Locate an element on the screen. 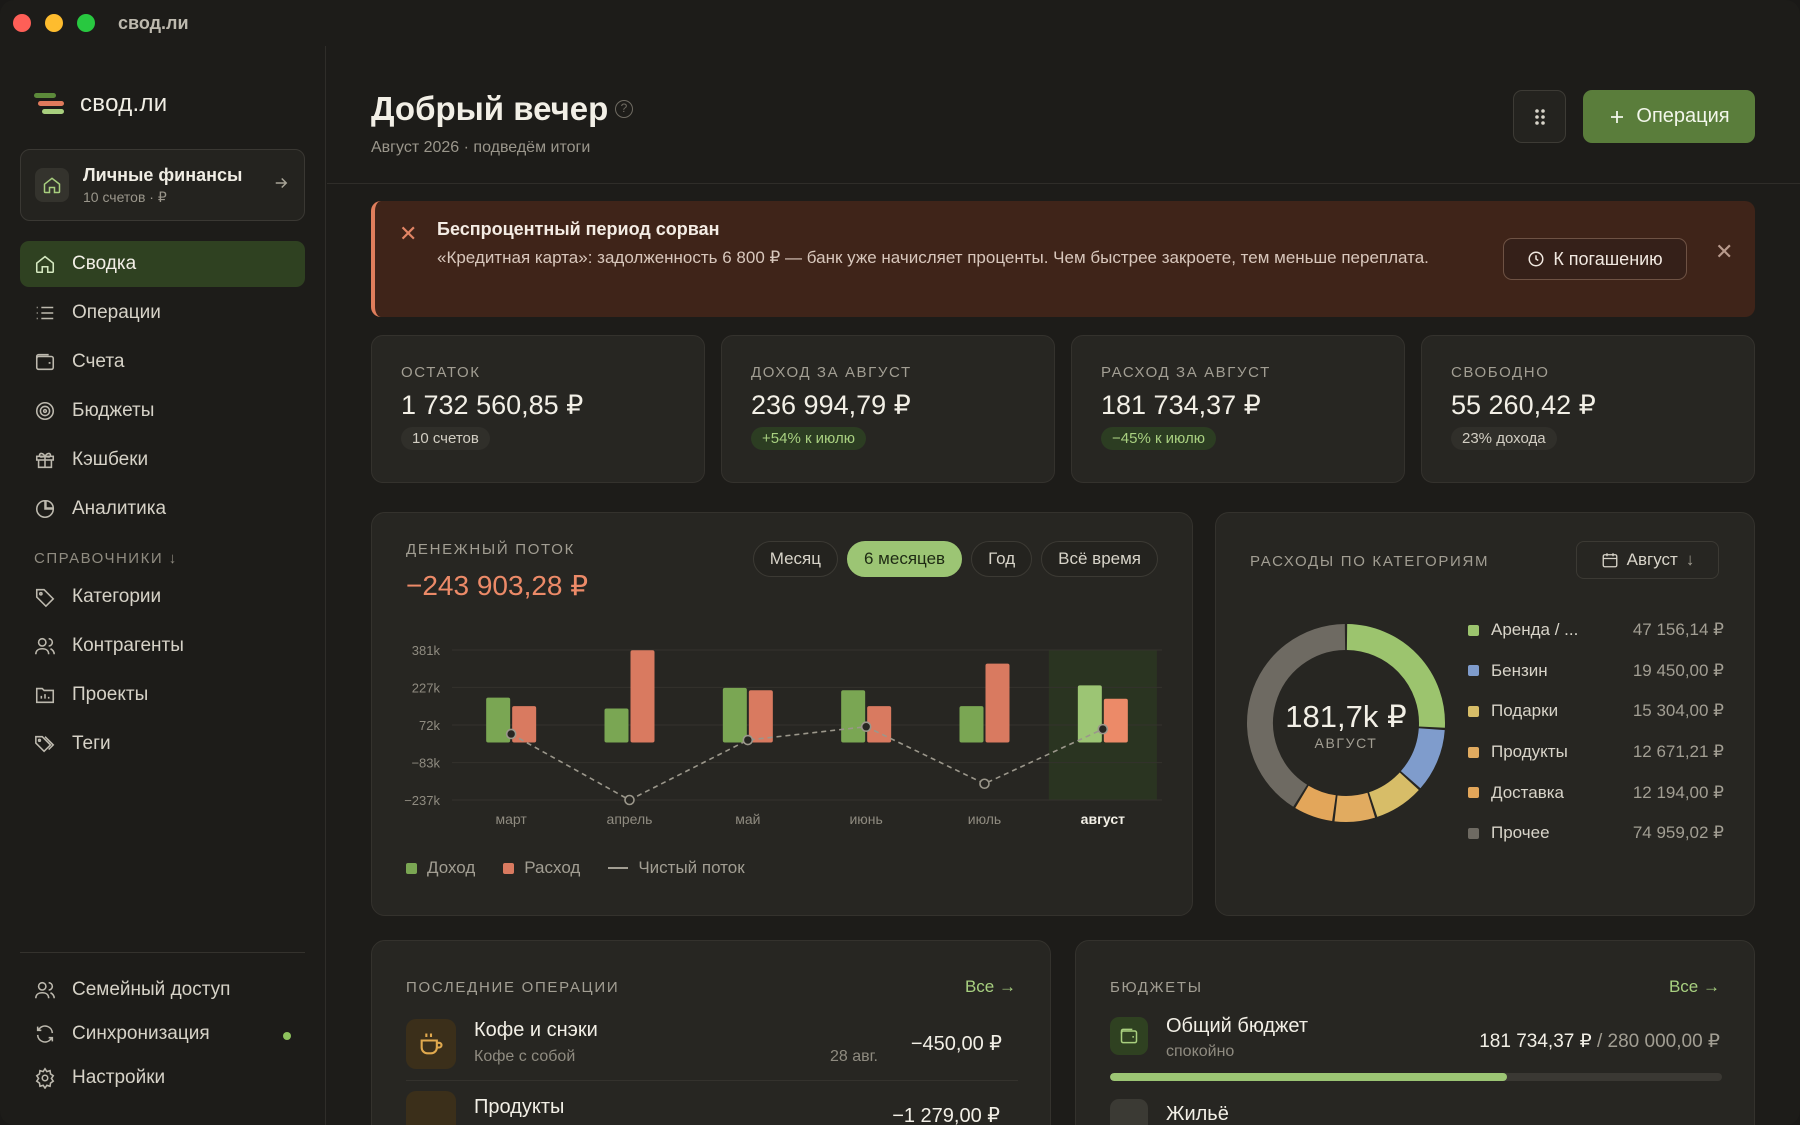  calendar-icon is located at coordinates (1610, 560).